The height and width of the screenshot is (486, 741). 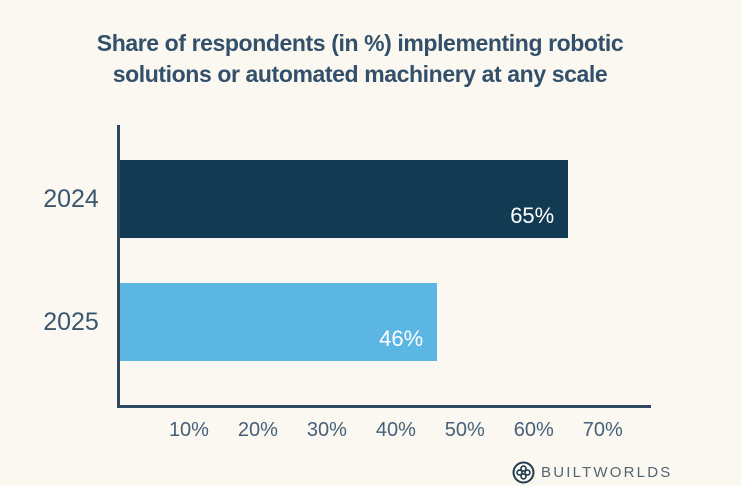 I want to click on x-tick-40: 40%, so click(x=395, y=430).